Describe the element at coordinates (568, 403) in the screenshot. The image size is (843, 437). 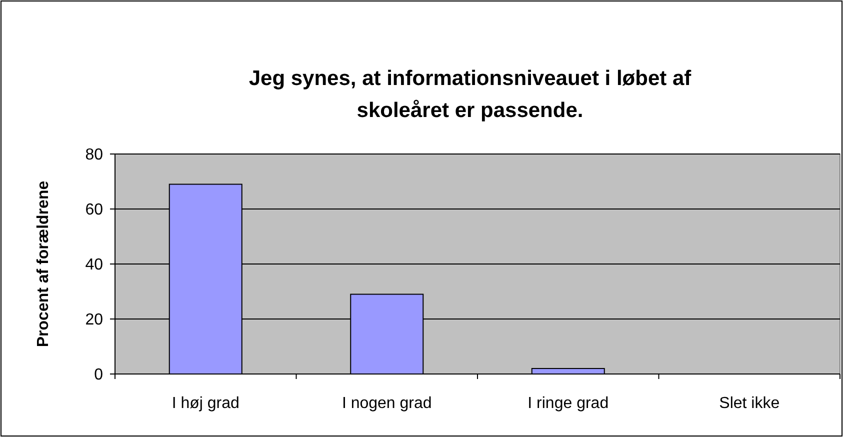
I see `x-tick-label: I ringe grad` at that location.